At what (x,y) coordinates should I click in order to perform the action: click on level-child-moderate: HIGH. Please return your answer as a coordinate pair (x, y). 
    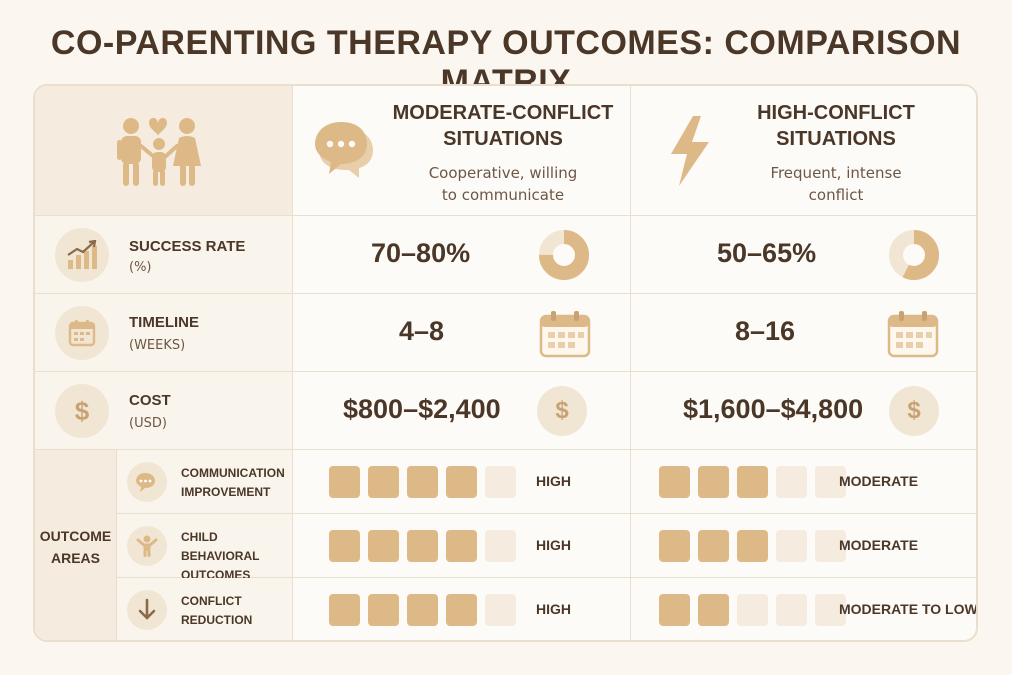
    Looking at the image, I should click on (553, 545).